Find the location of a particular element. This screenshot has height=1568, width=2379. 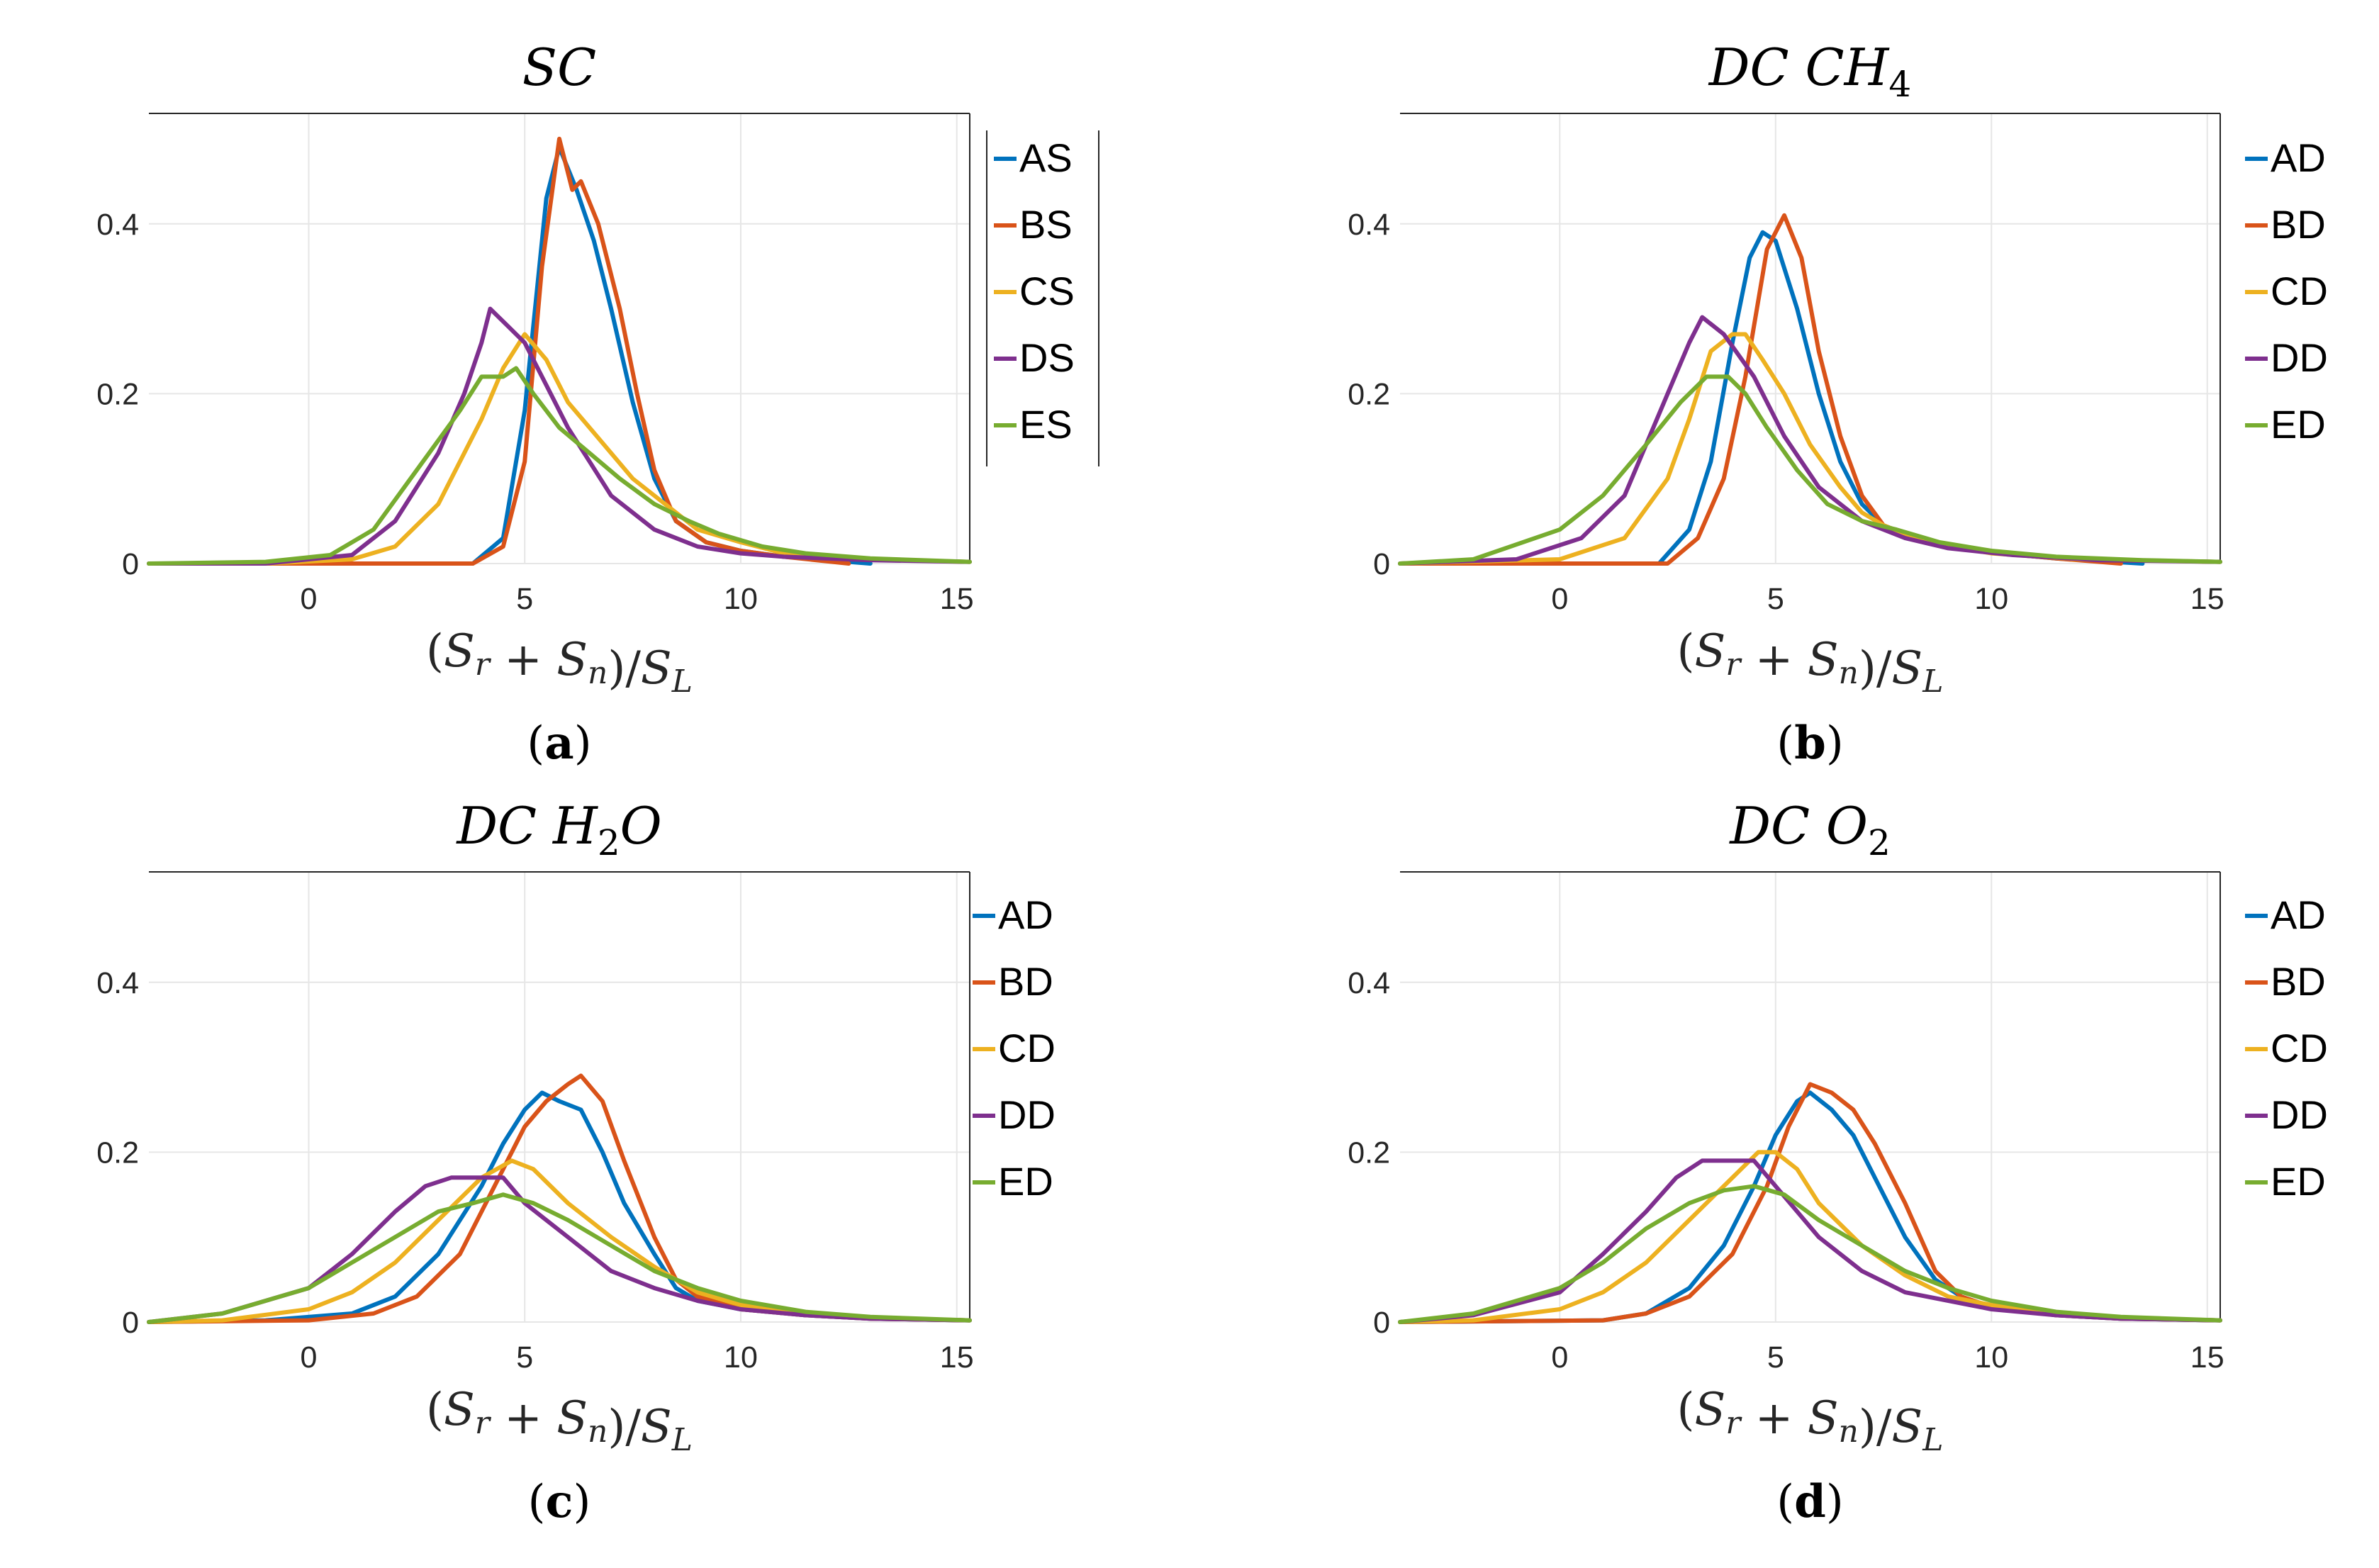

legend-label-BS: BS is located at coordinates (1046, 225).